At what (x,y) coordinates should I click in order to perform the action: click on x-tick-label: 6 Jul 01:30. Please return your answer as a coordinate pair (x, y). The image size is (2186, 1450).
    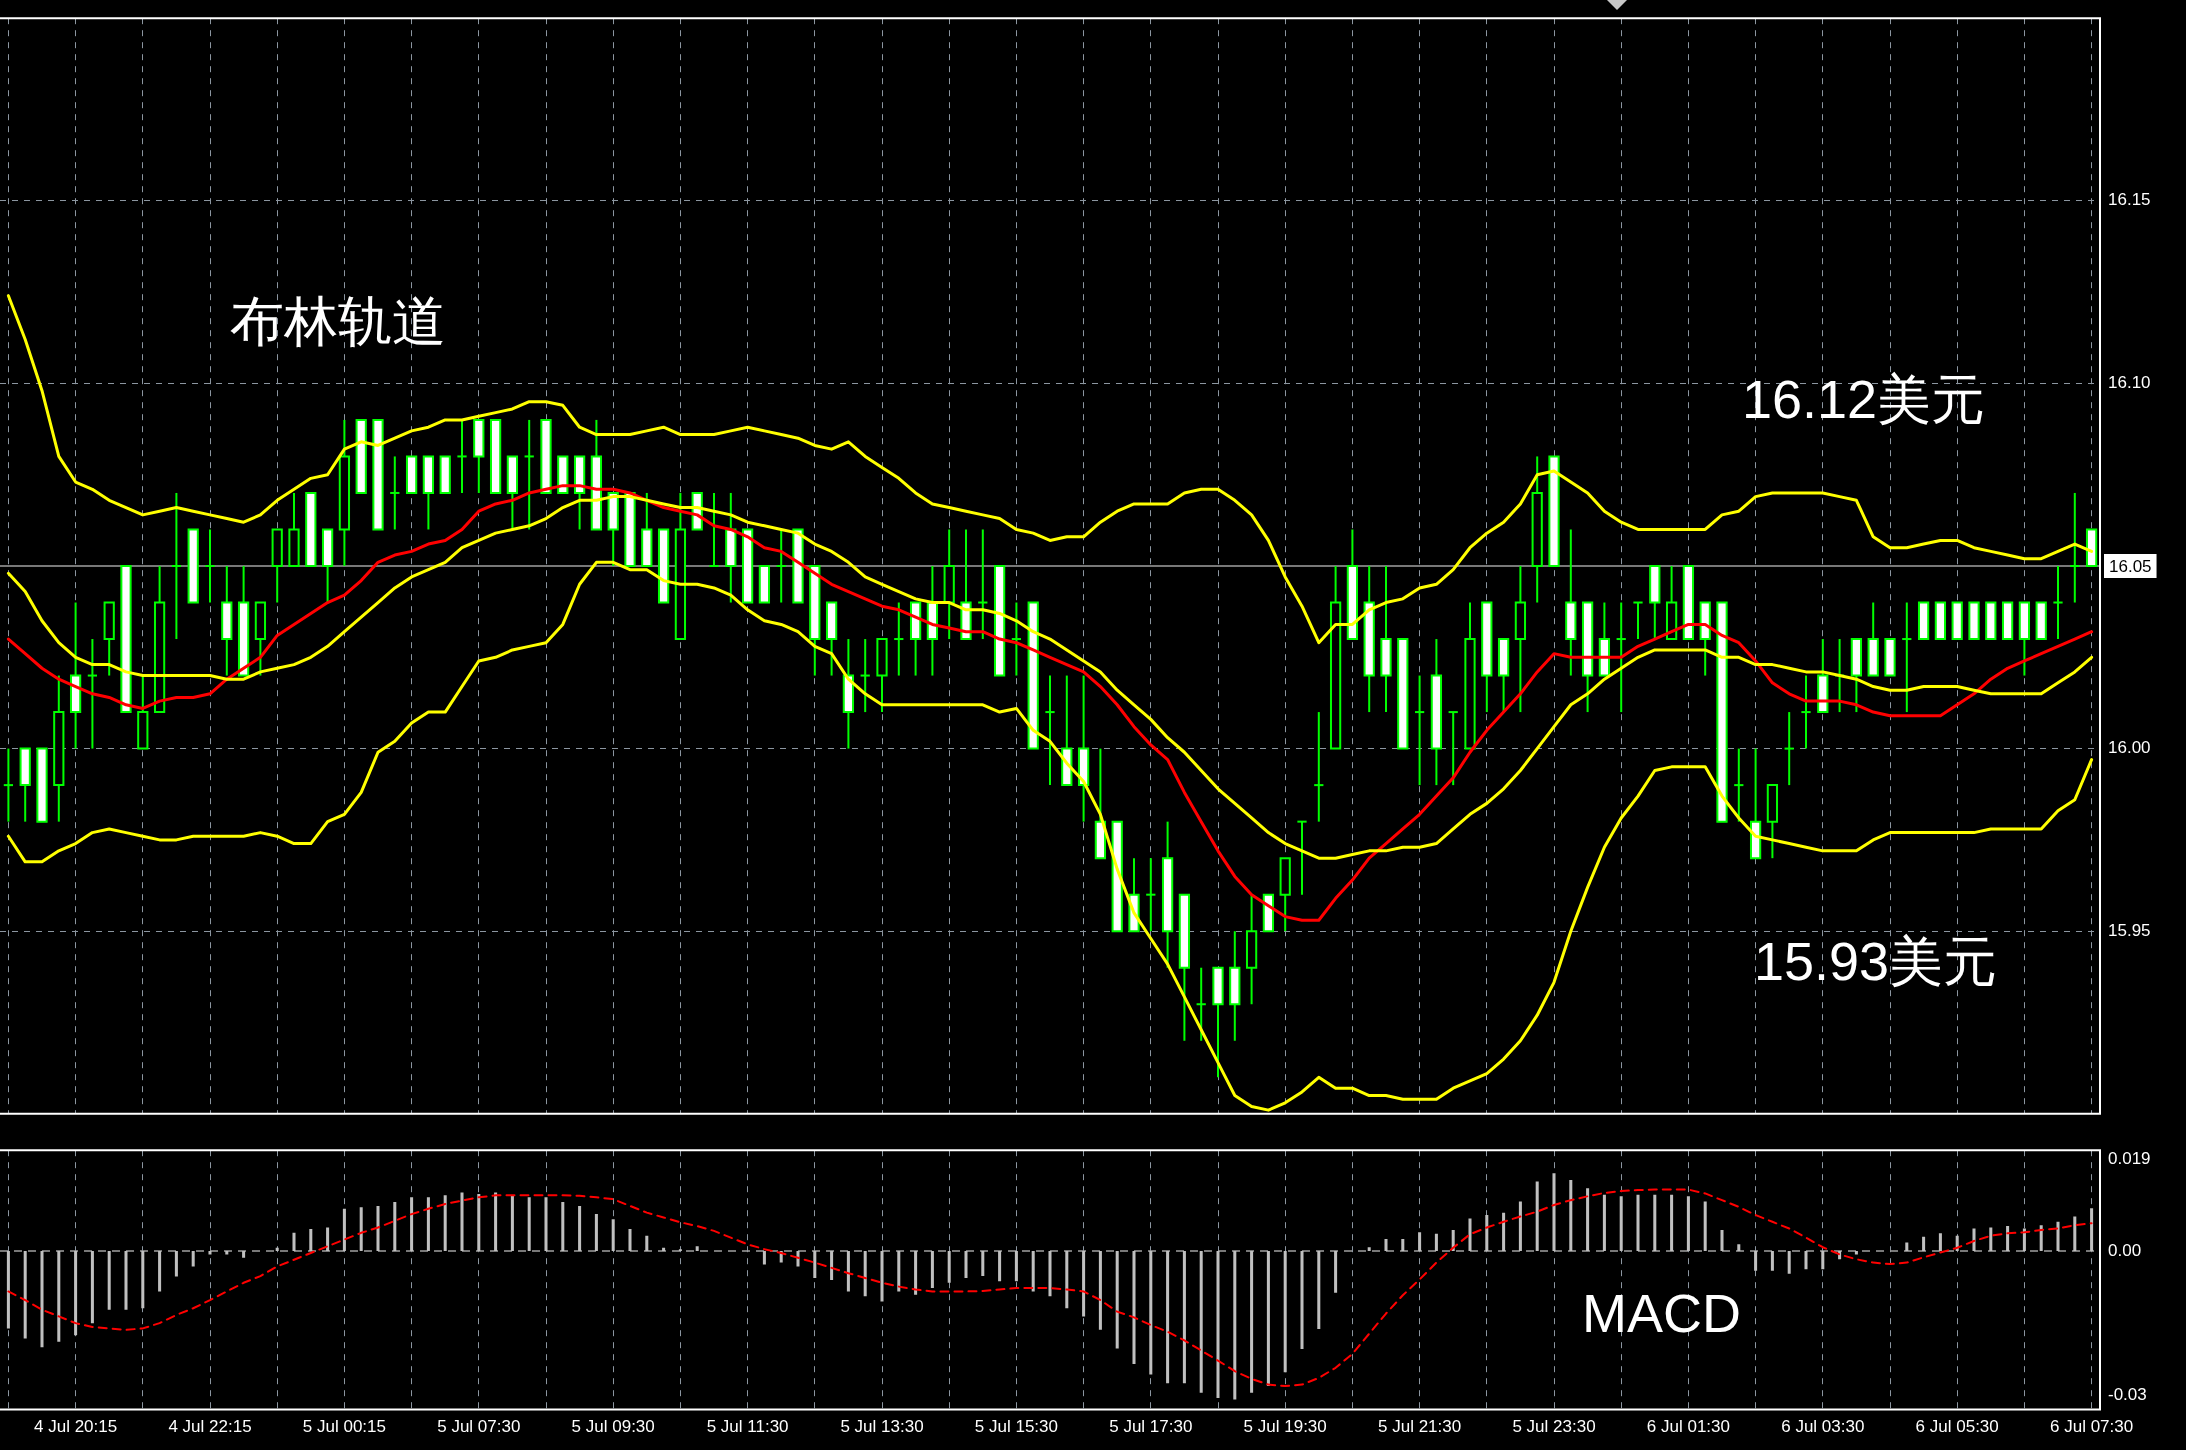
    Looking at the image, I should click on (1688, 1427).